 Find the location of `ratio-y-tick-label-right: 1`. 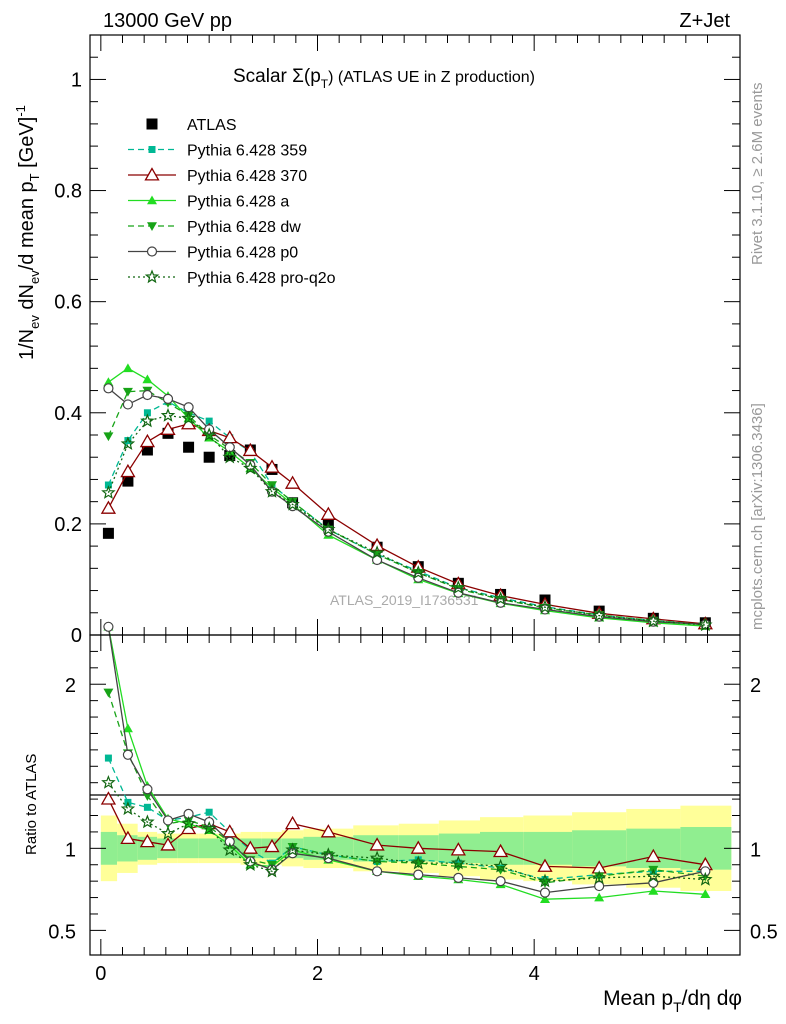

ratio-y-tick-label-right: 1 is located at coordinates (755, 850).